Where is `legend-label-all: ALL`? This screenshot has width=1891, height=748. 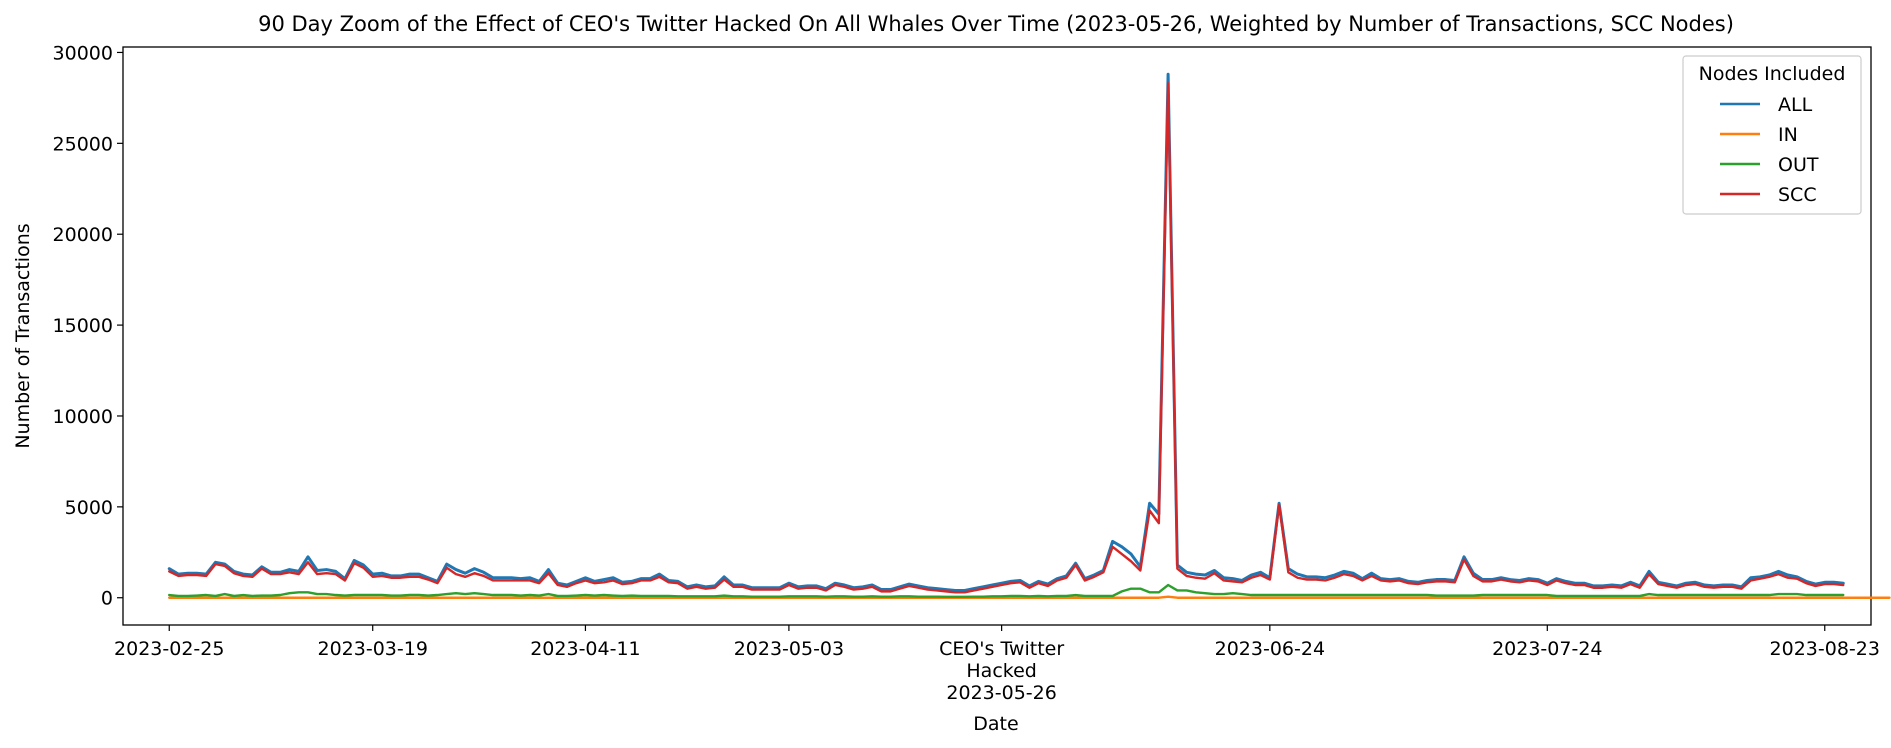 legend-label-all: ALL is located at coordinates (1795, 105).